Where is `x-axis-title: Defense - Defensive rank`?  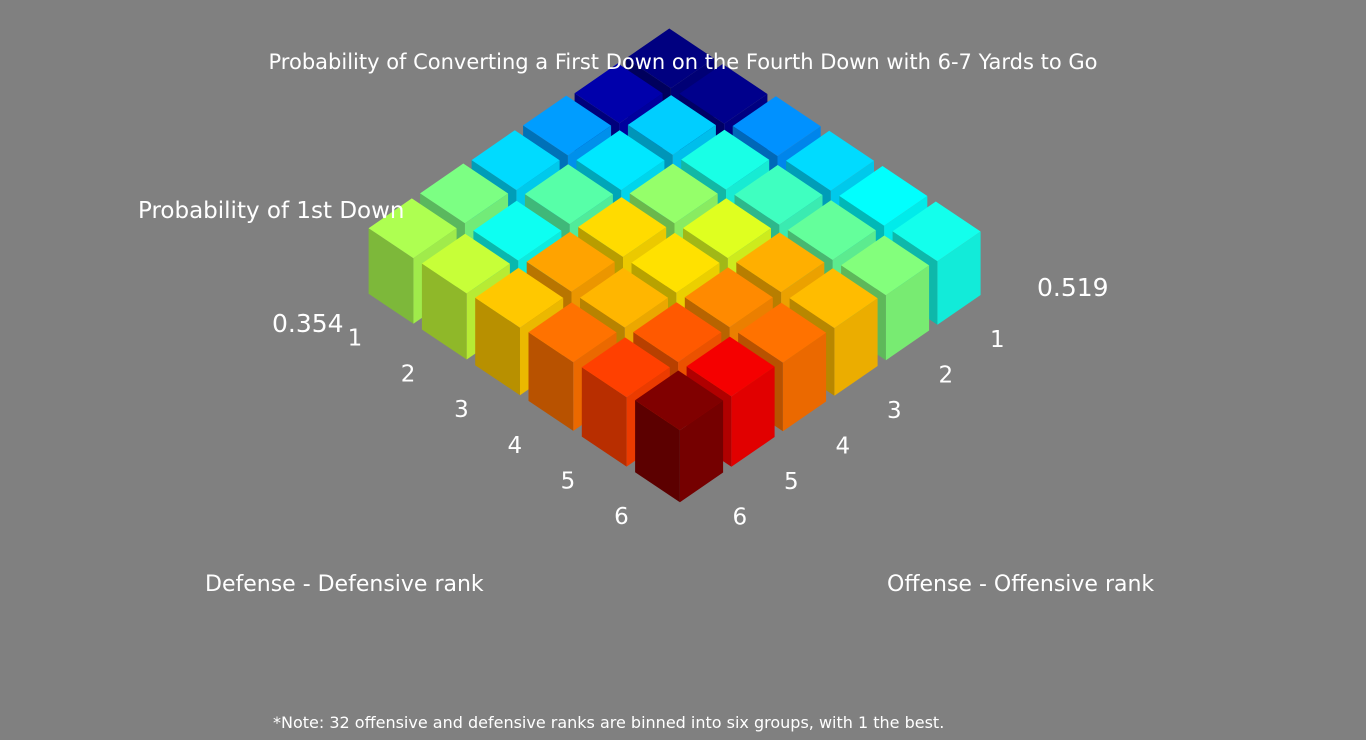
x-axis-title: Defense - Defensive rank is located at coordinates (344, 584).